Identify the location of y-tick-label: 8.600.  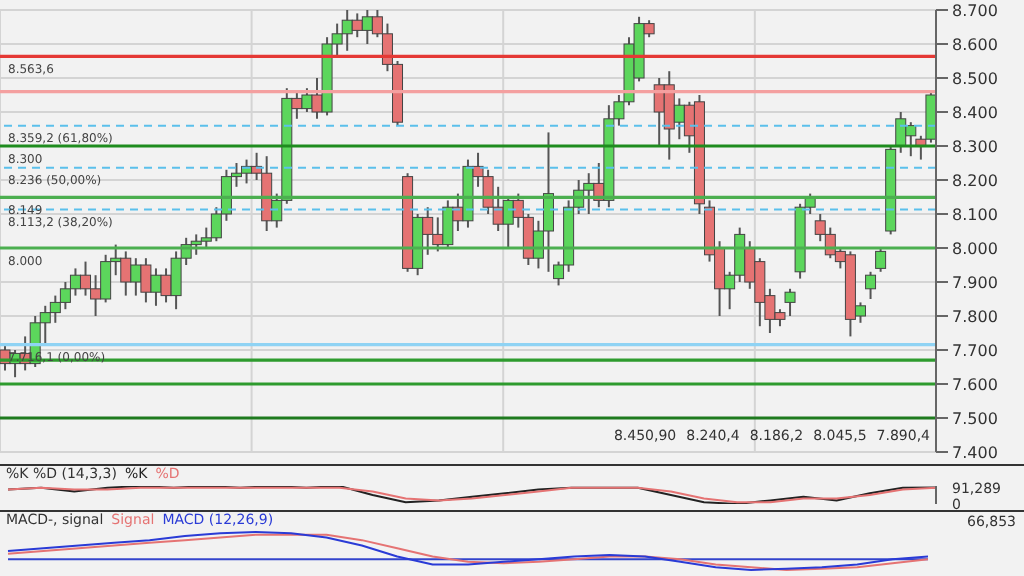
(975, 44).